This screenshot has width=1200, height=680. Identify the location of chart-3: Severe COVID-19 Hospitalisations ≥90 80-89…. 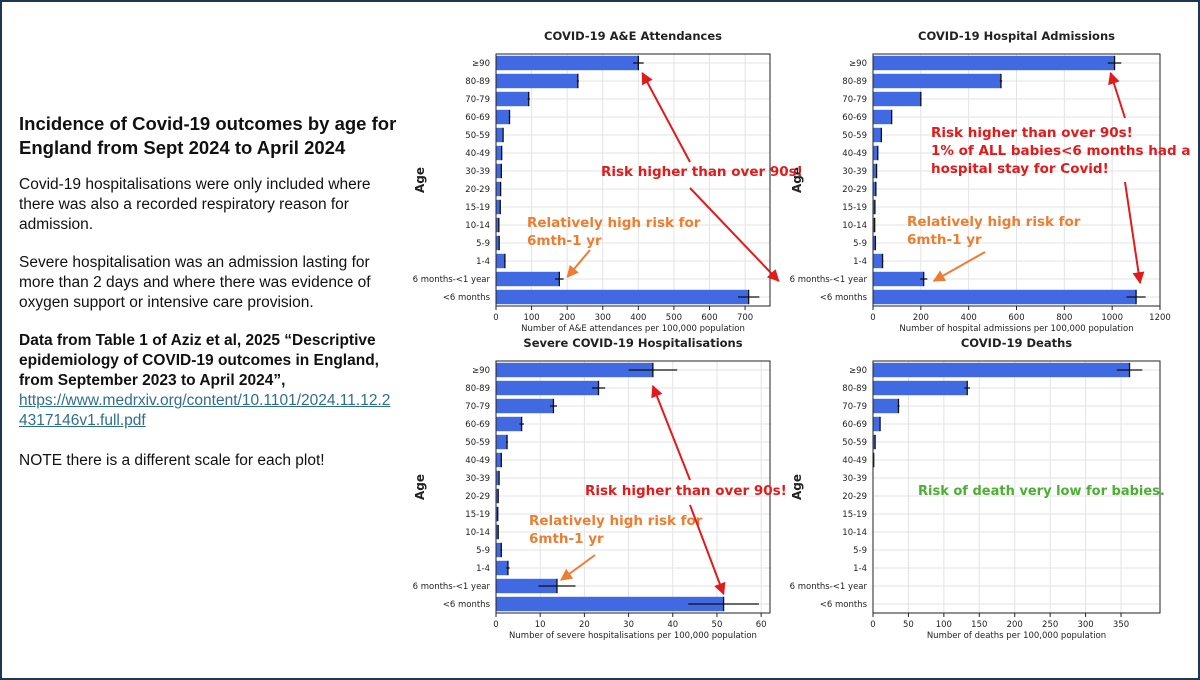
(592, 488).